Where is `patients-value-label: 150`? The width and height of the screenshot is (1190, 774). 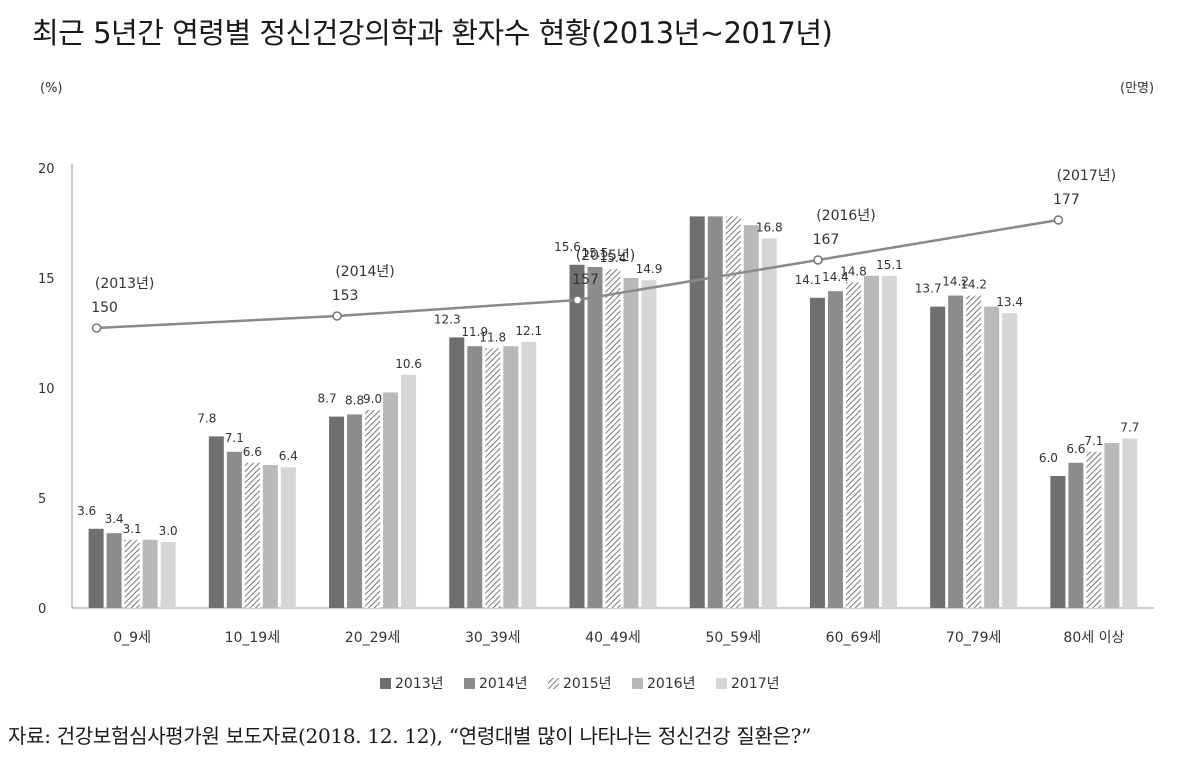
patients-value-label: 150 is located at coordinates (104, 308).